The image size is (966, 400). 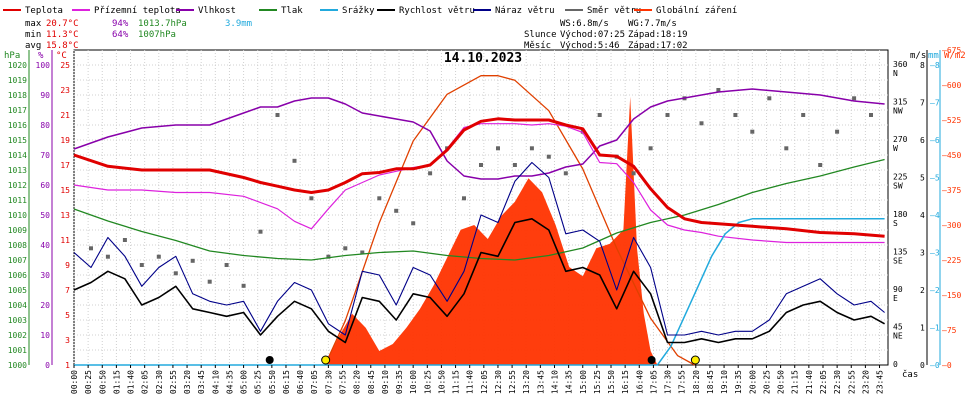 I want to click on direction-tick-label: 135, so click(x=900, y=252).